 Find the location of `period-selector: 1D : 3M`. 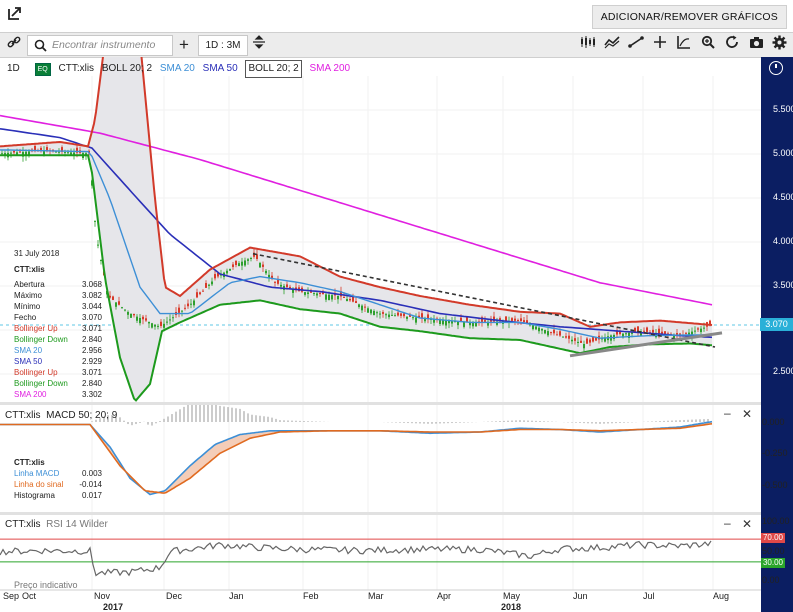

period-selector: 1D : 3M is located at coordinates (223, 45).